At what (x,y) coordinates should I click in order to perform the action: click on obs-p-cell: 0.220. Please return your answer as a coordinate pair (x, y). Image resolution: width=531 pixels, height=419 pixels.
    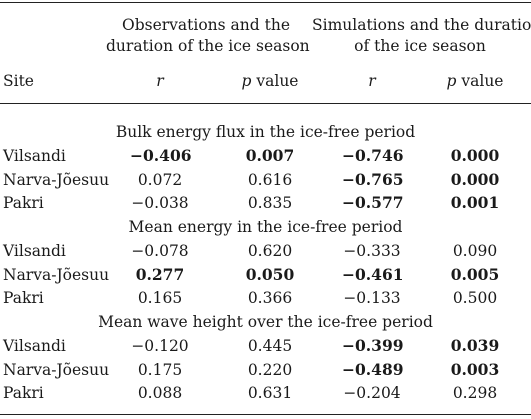
    Looking at the image, I should click on (270, 369).